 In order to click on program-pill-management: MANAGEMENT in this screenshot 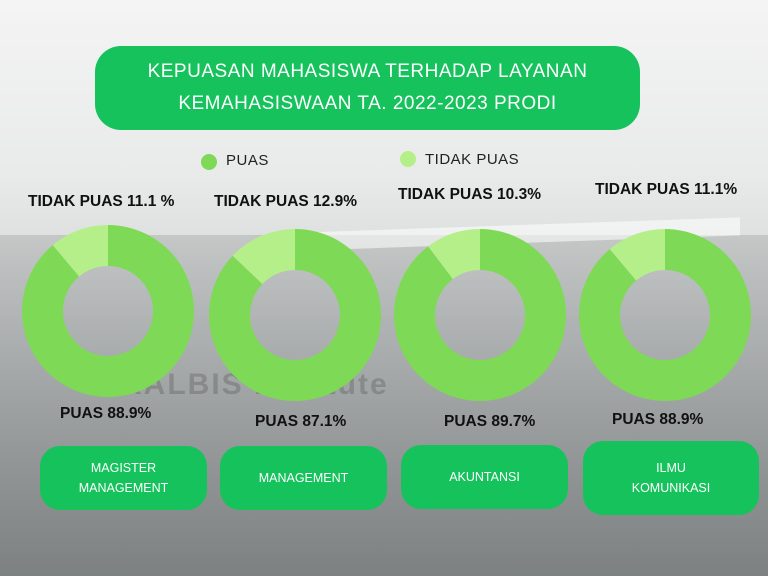, I will do `click(303, 478)`.